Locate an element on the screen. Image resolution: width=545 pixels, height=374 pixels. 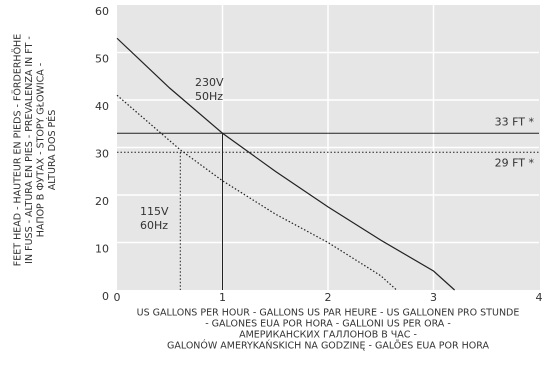
series-label: 115V is located at coordinates (154, 211).